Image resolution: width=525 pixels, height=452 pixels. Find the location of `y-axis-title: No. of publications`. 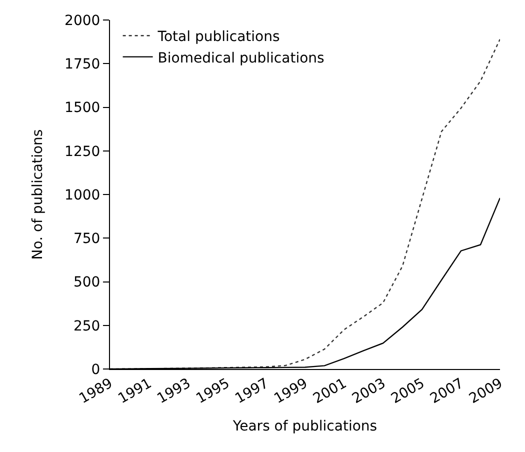

y-axis-title: No. of publications is located at coordinates (38, 194).